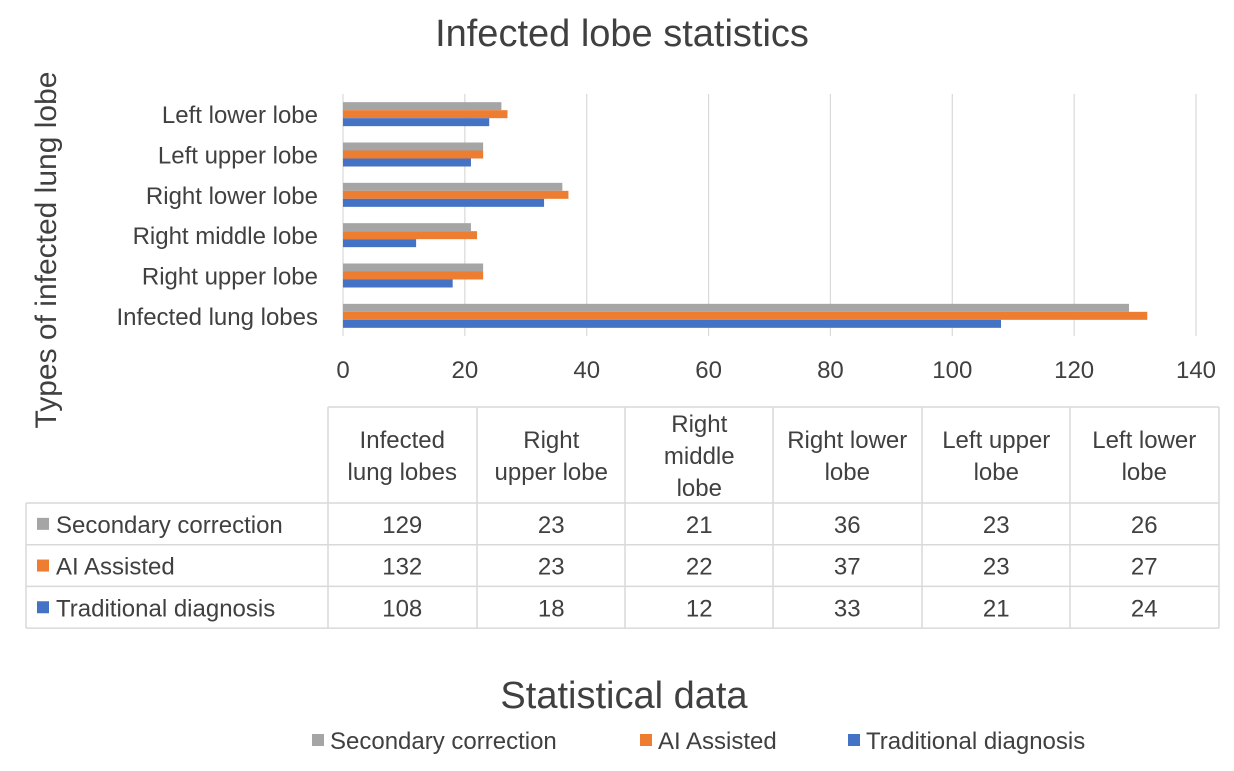  I want to click on table-header-line: Left upper, so click(996, 440).